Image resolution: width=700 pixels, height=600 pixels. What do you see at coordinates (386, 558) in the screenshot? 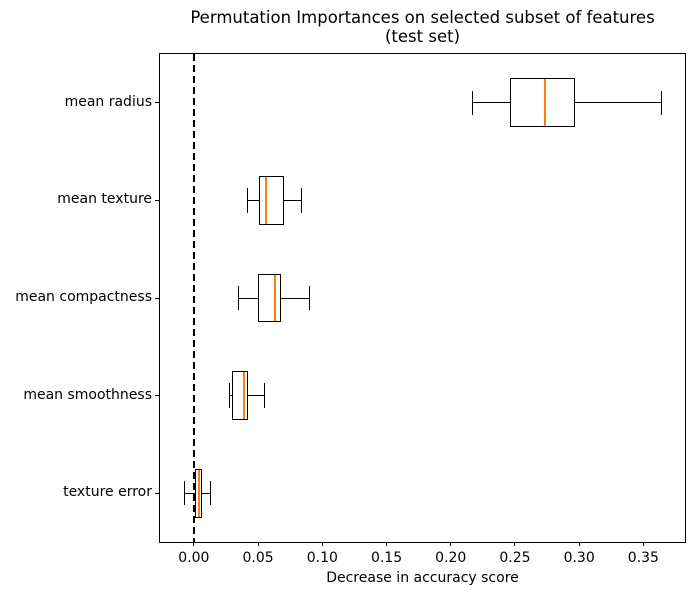
I see `x-tick-label: 0.15` at bounding box center [386, 558].